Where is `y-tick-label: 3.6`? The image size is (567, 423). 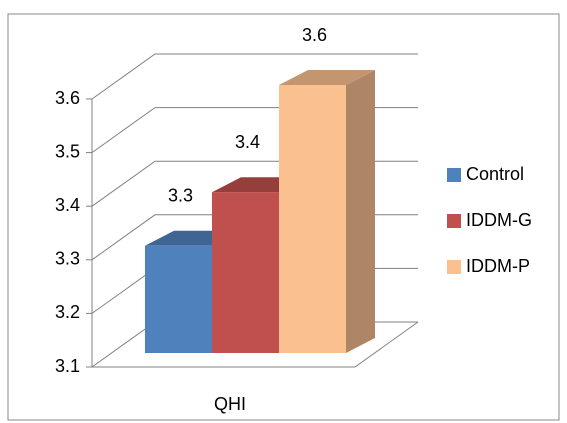 y-tick-label: 3.6 is located at coordinates (67, 98).